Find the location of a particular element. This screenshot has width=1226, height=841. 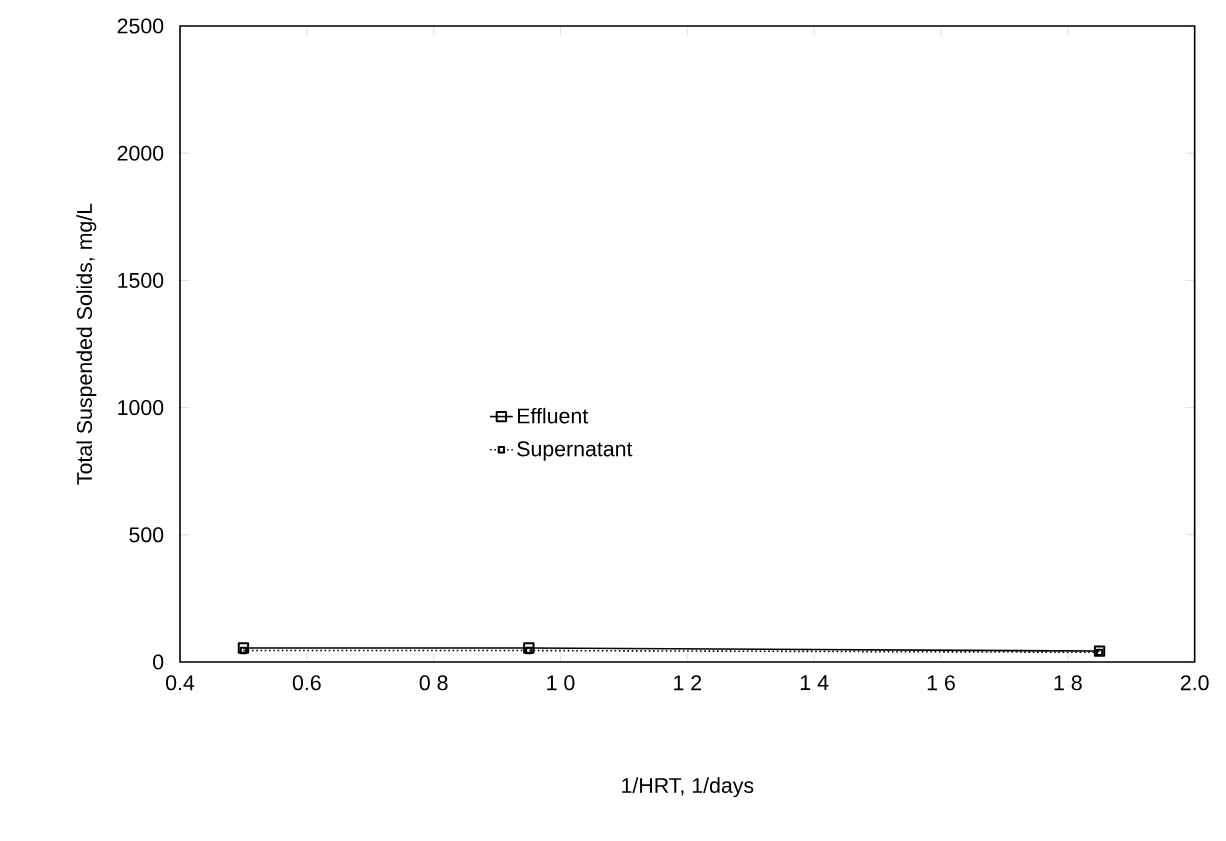

y-tick-label: 1000 is located at coordinates (141, 408).